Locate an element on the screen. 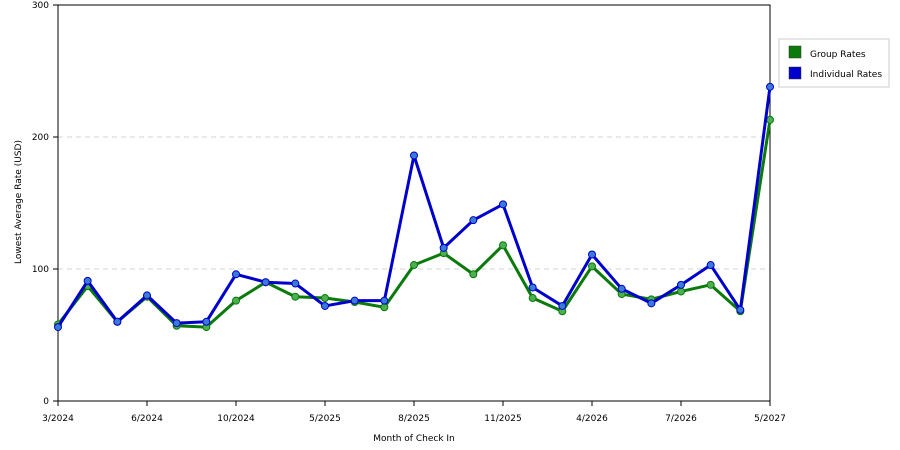 The height and width of the screenshot is (450, 900). x-tick-label: 3/2024 is located at coordinates (58, 419).